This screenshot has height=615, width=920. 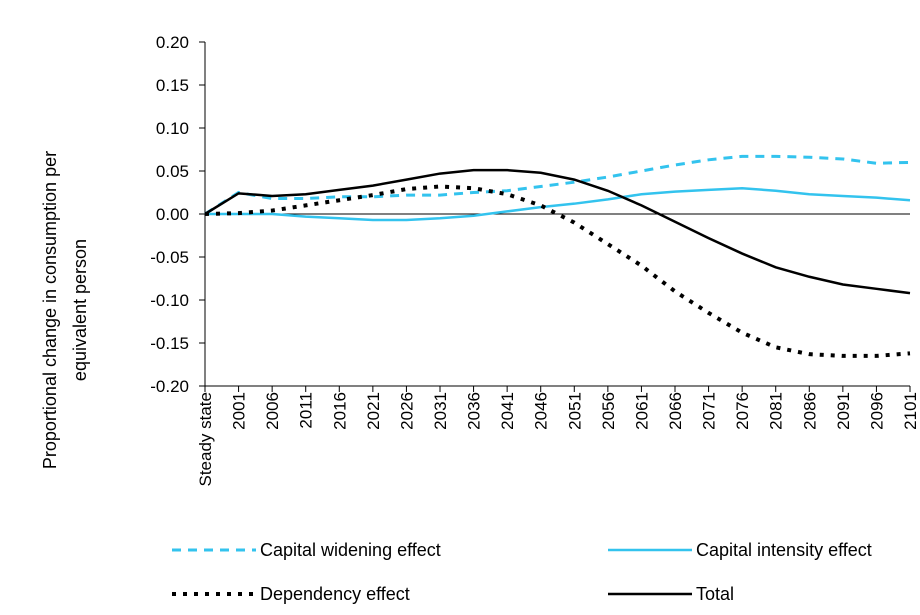 I want to click on x-tick-label: 2036, so click(x=474, y=411).